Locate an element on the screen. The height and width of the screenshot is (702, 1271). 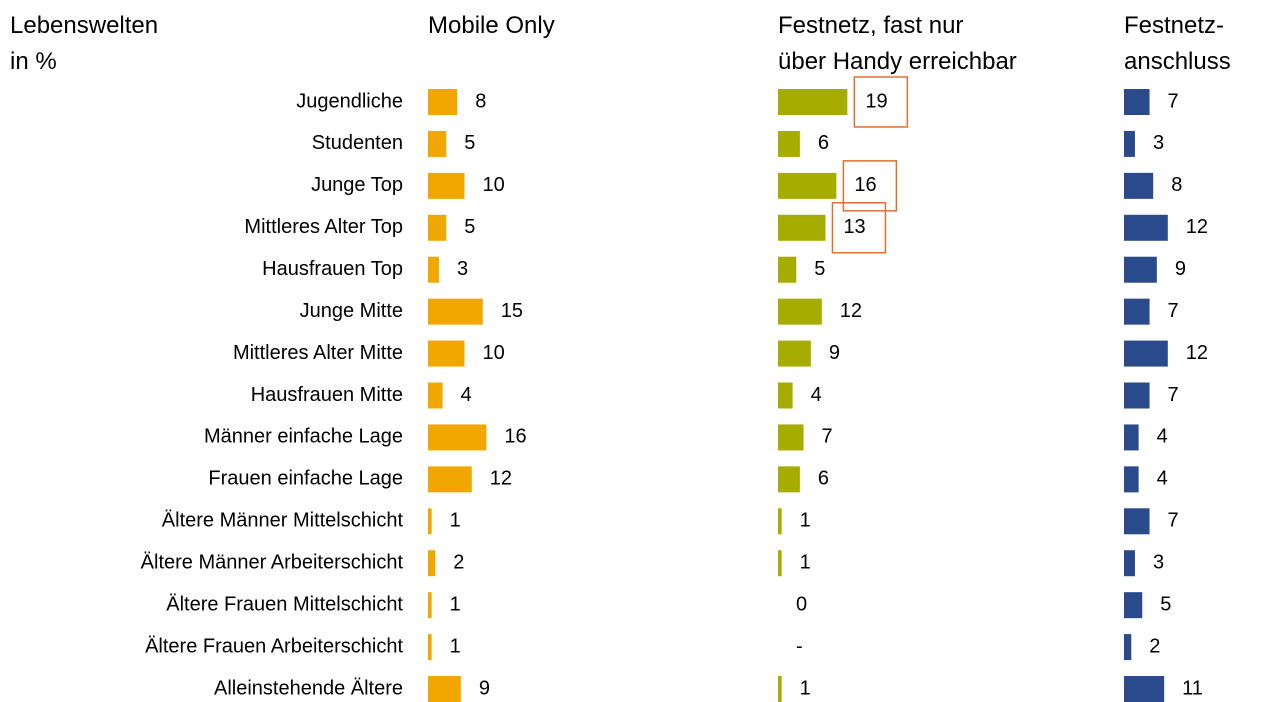
value-label: 13 is located at coordinates (854, 227).